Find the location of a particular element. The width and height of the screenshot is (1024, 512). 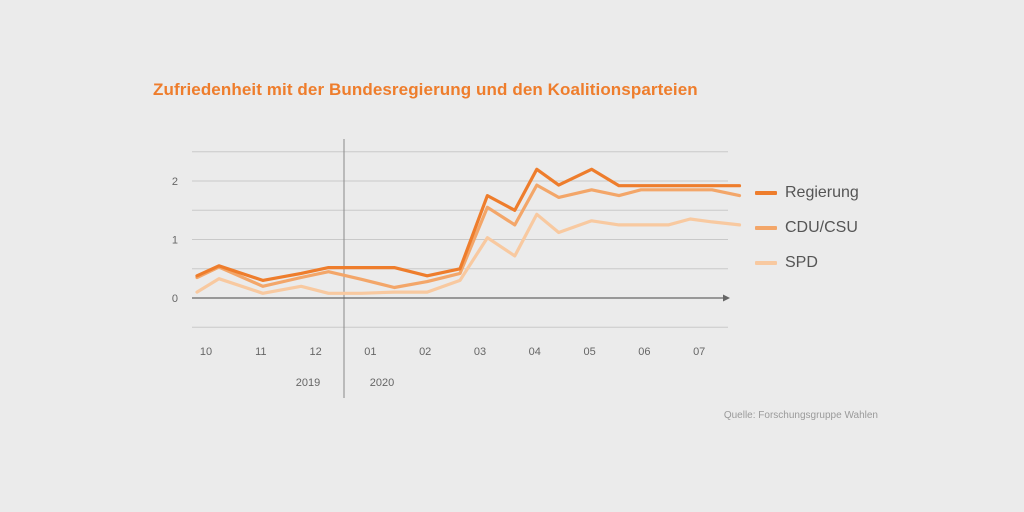

legend-item-spd: SPD is located at coordinates (807, 262).